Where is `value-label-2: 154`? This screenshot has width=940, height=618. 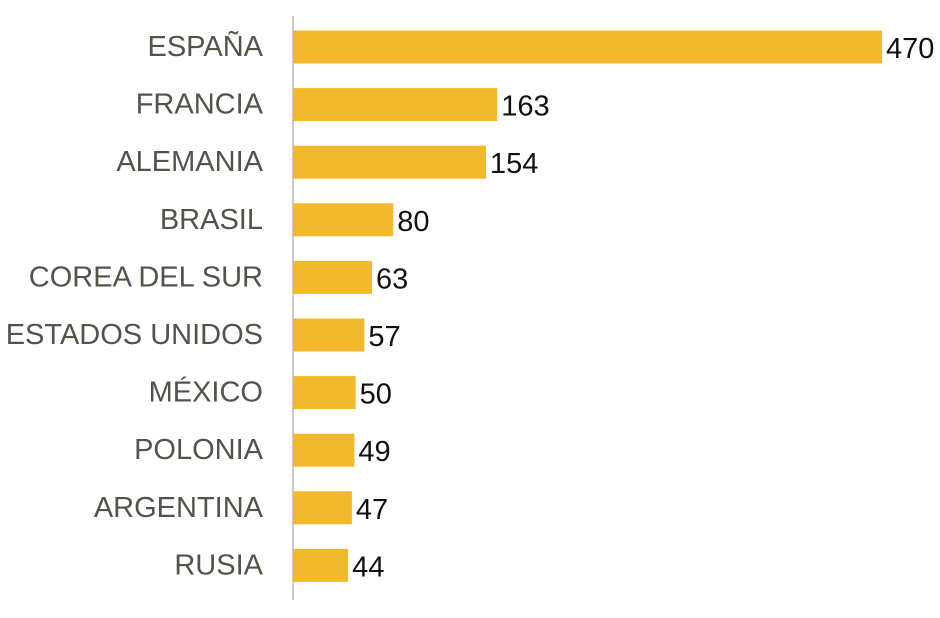
value-label-2: 154 is located at coordinates (514, 164).